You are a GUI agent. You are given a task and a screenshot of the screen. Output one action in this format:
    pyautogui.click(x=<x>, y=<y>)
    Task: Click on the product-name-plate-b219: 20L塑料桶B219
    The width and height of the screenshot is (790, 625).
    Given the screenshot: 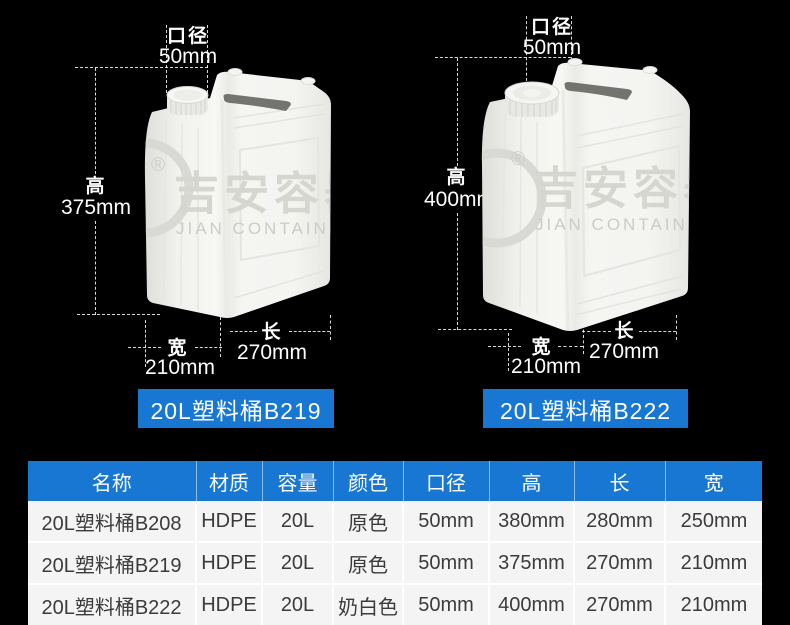 What is the action you would take?
    pyautogui.click(x=236, y=408)
    